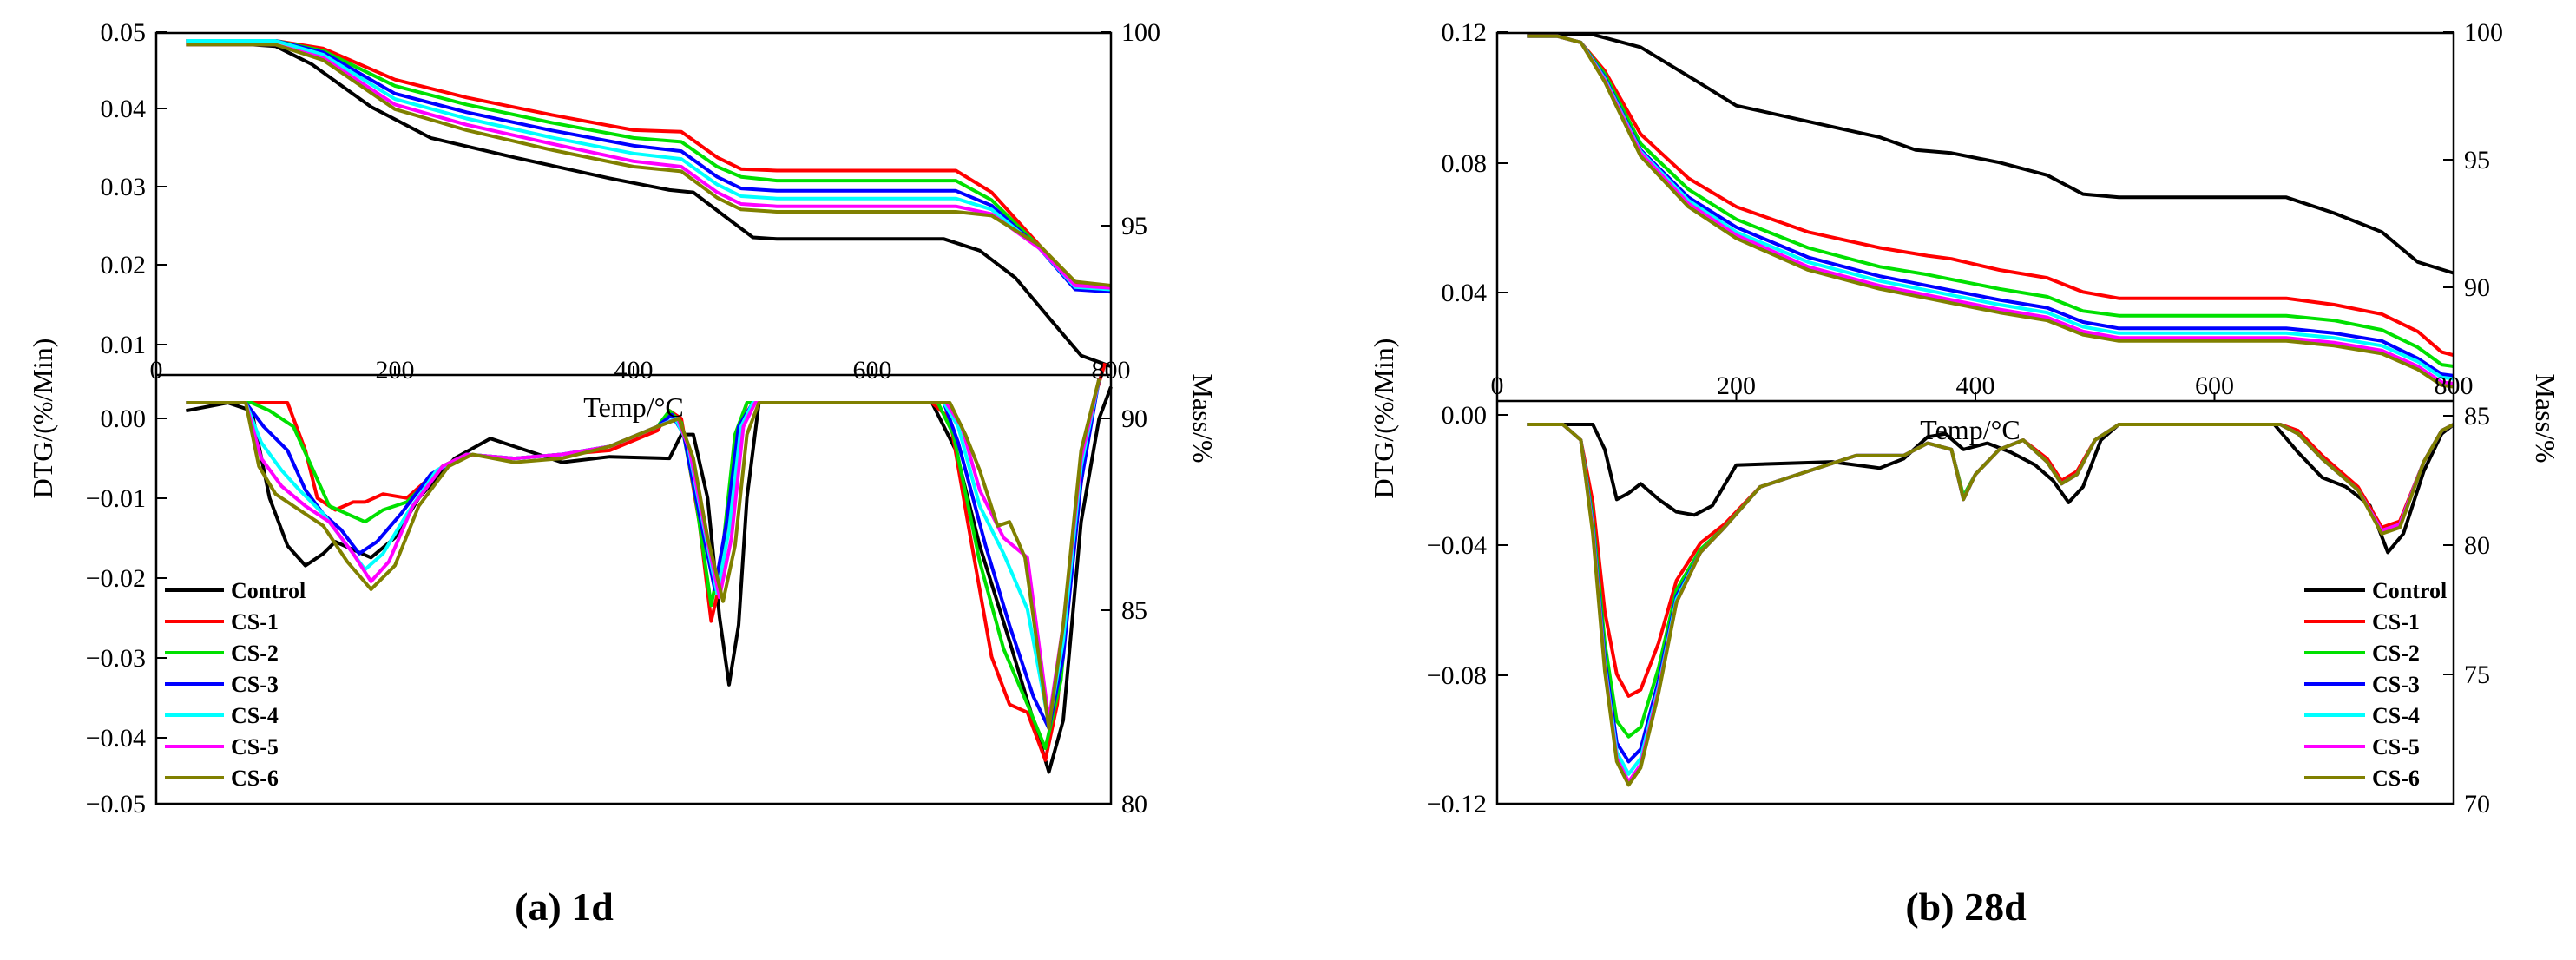 This screenshot has width=2576, height=960. Describe the element at coordinates (1966, 906) in the screenshot. I see `figure-caption: (b) 28d` at that location.